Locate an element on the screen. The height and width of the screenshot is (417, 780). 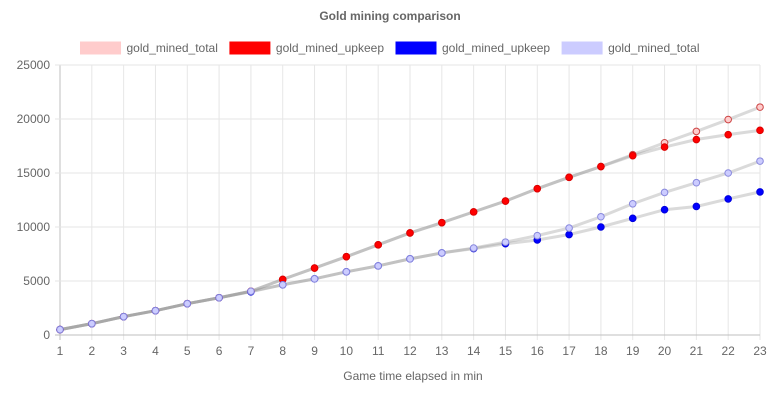
x-tick-label: 18 is located at coordinates (601, 351).